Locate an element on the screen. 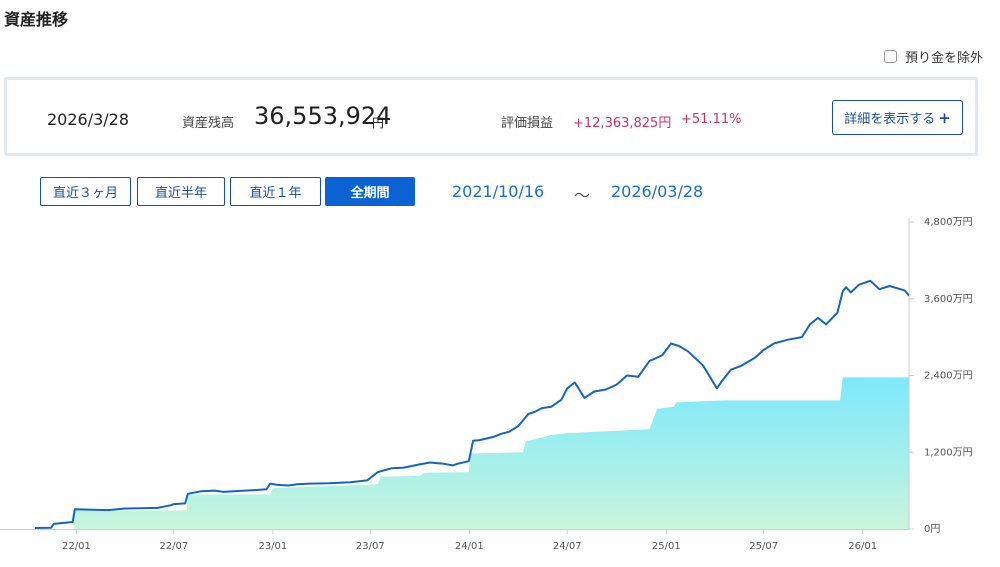 The width and height of the screenshot is (1000, 567). x-tick-label: 24/01 is located at coordinates (469, 546).